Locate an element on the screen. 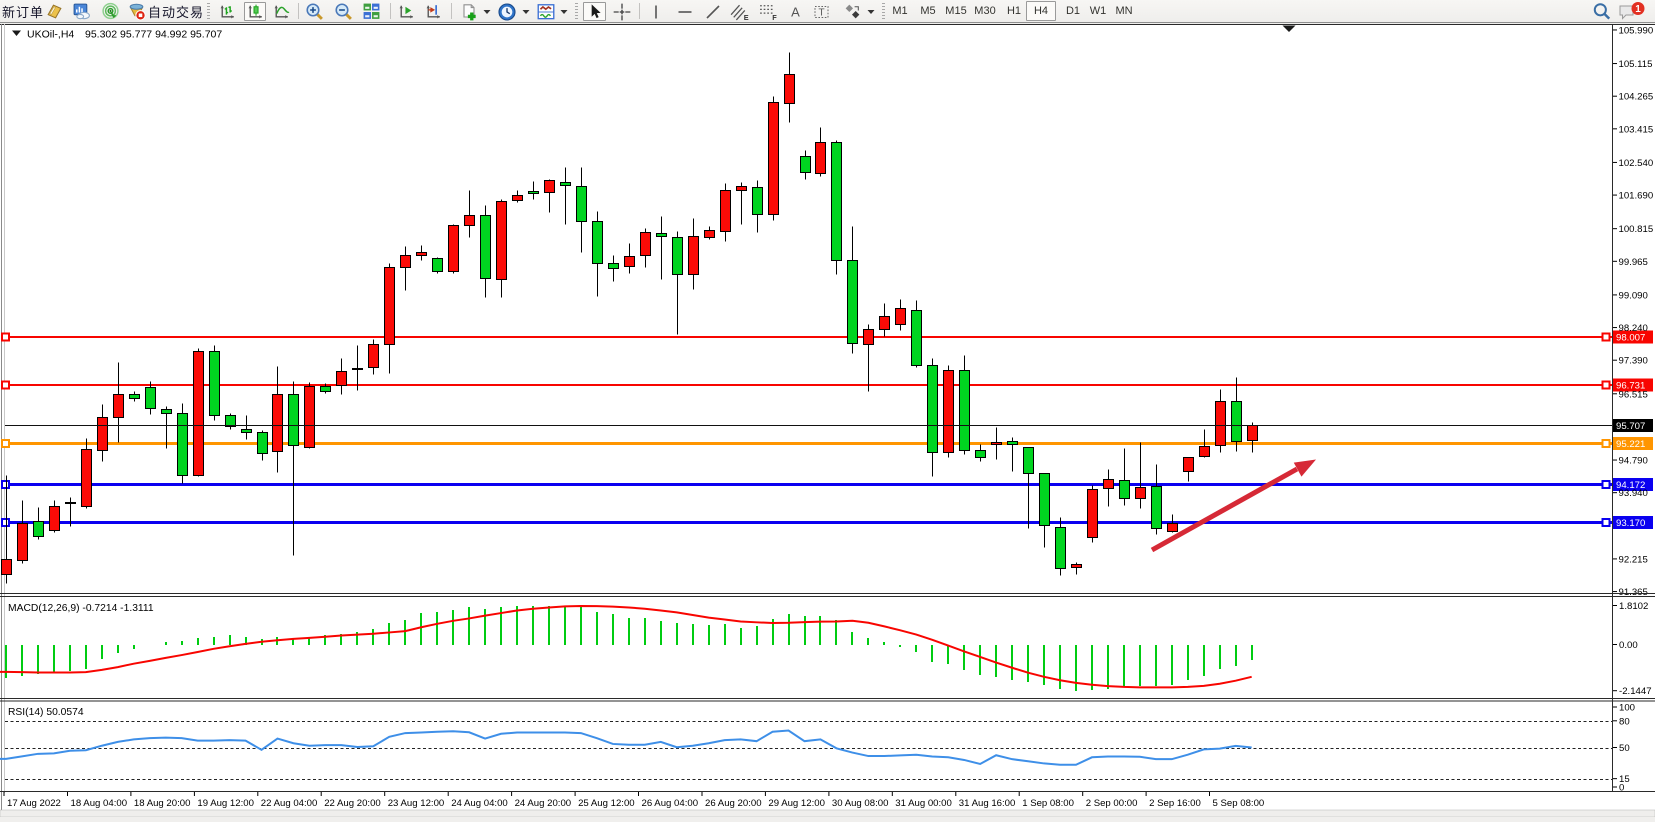  zoom-in-button is located at coordinates (315, 11).